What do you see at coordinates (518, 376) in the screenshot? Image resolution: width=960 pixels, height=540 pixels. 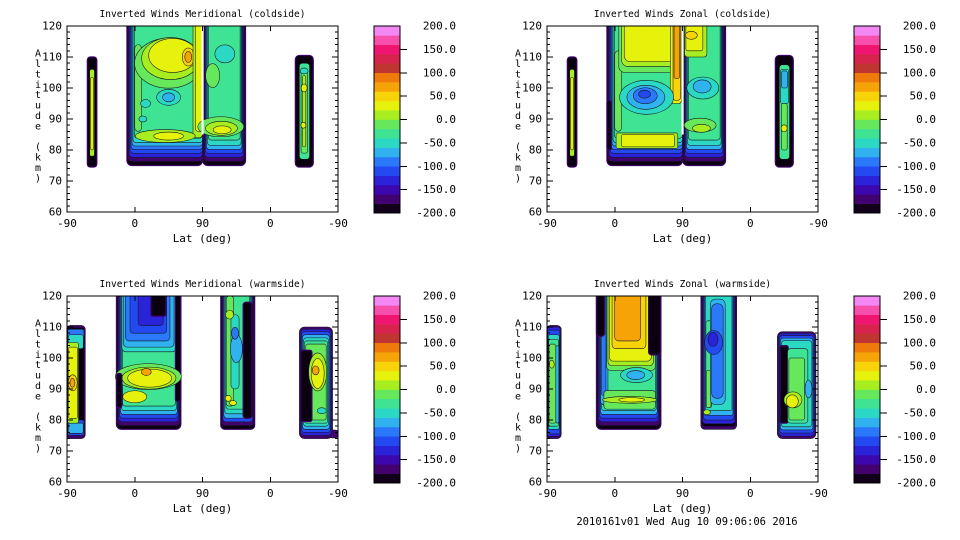 I see `y-axis-label-char: u` at bounding box center [518, 376].